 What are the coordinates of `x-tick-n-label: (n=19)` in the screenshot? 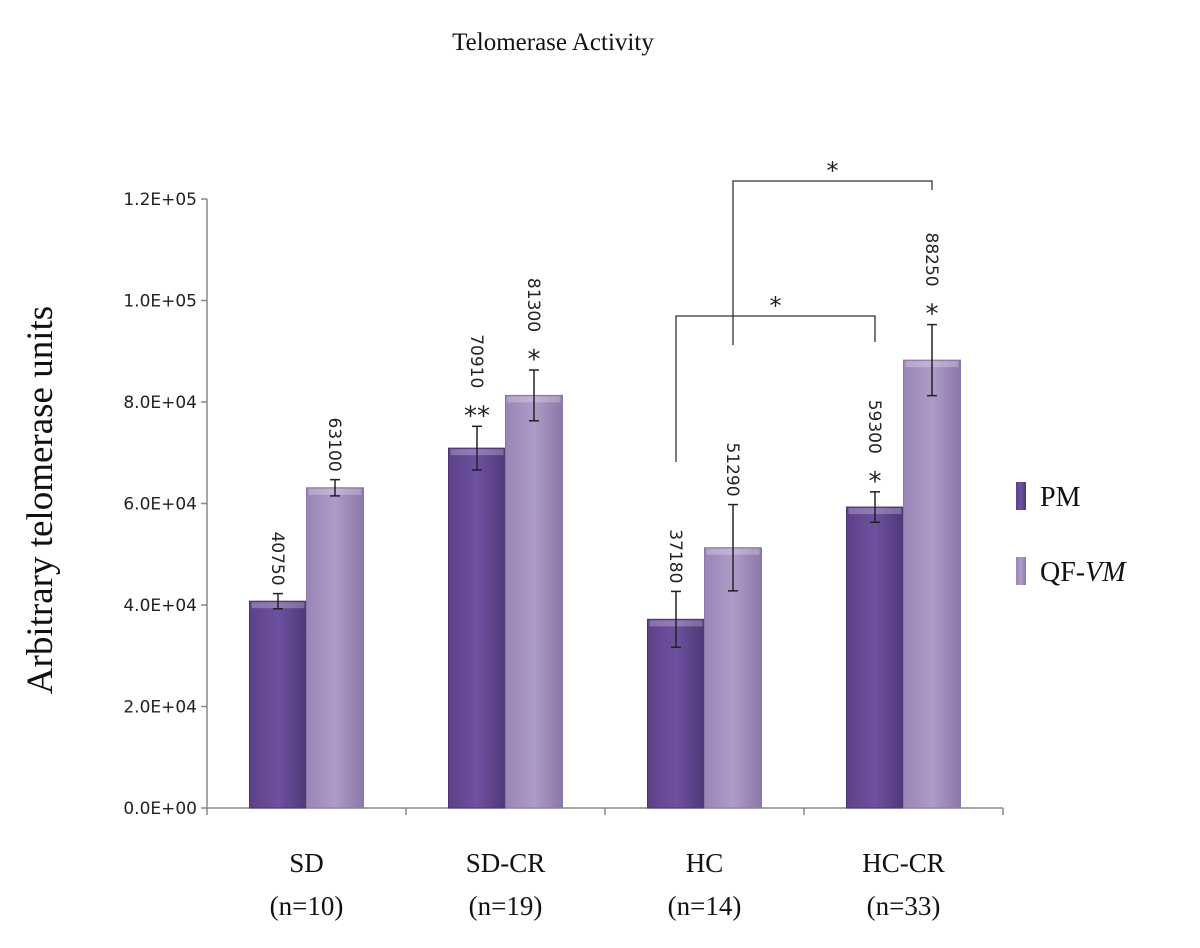 It's located at (506, 906).